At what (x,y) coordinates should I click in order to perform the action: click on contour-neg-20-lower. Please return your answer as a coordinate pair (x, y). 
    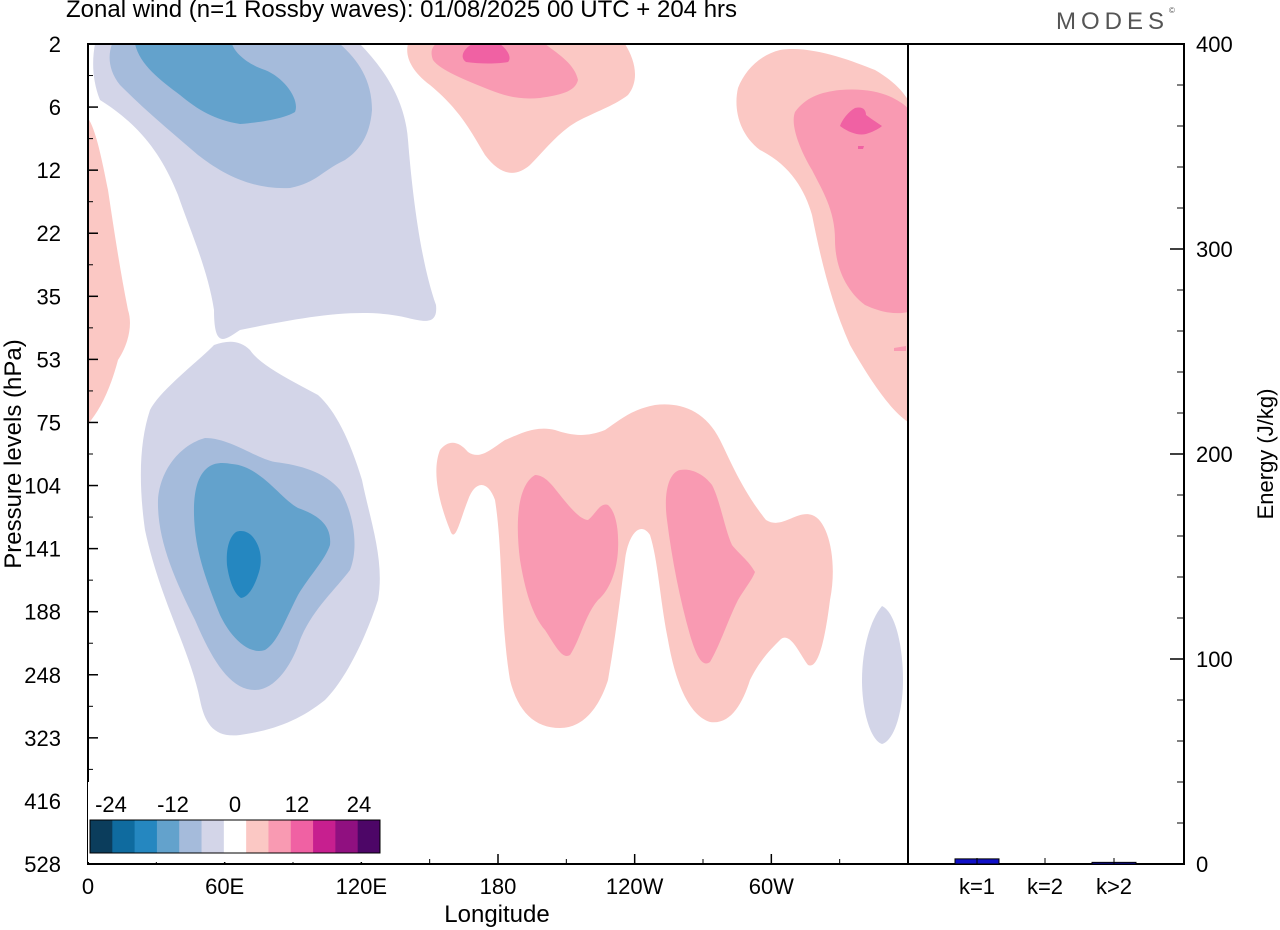
    Looking at the image, I should click on (243, 564).